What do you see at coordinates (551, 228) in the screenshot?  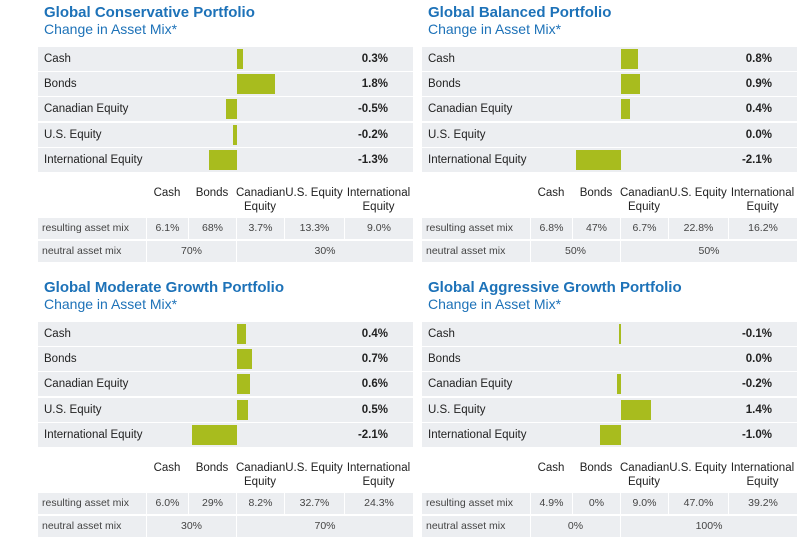 I see `table-cell: 6.8%` at bounding box center [551, 228].